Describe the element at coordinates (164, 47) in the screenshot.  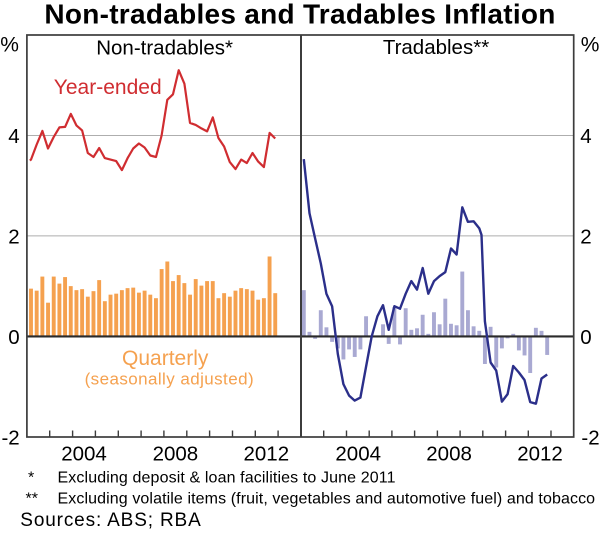
I see `svg-text: Non-tradables*` at that location.